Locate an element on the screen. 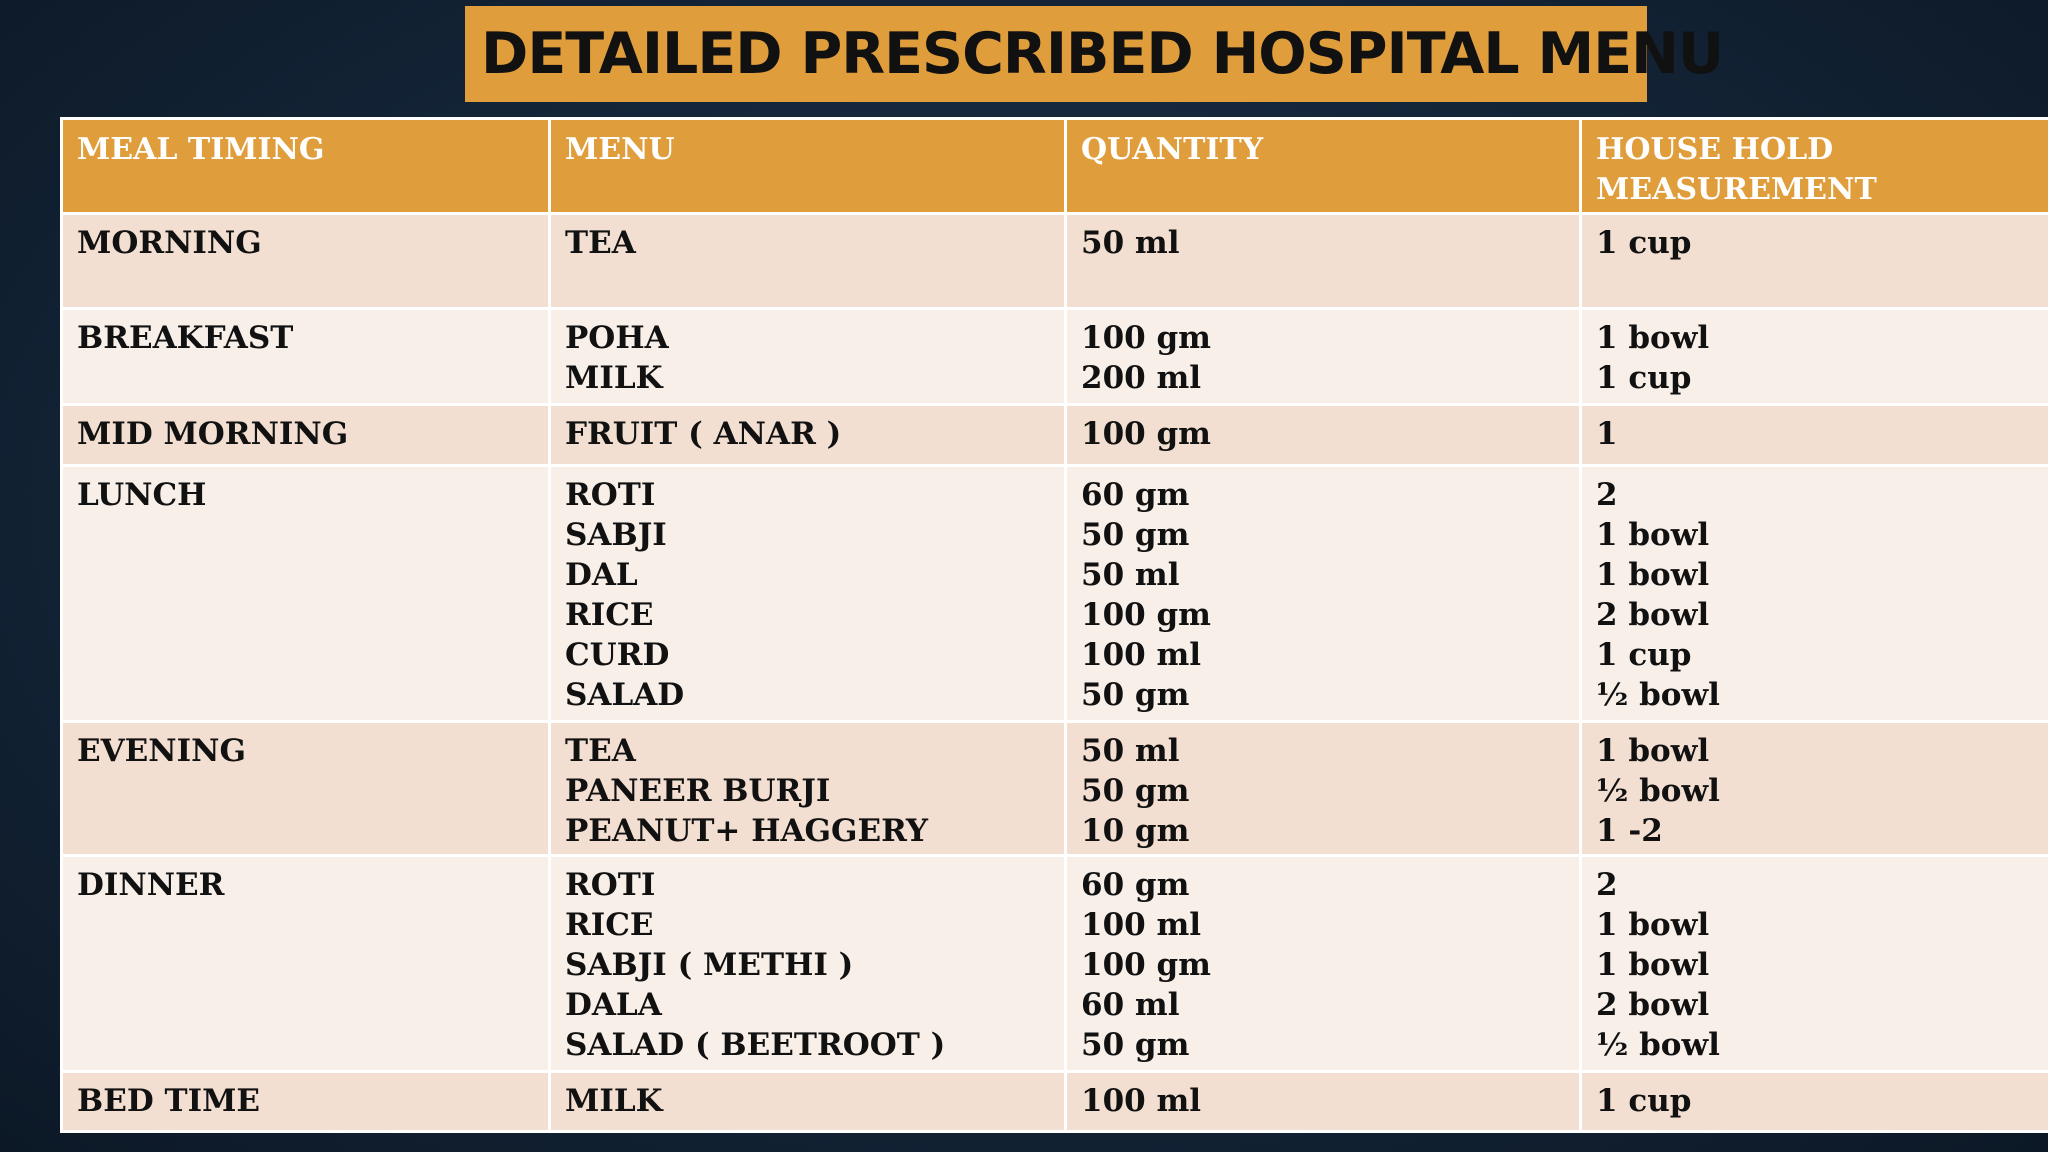 Image resolution: width=2048 pixels, height=1152 pixels. quantity-cell: 60 gm 100 ml 100 gm 60 ml 50 gm is located at coordinates (1323, 963).